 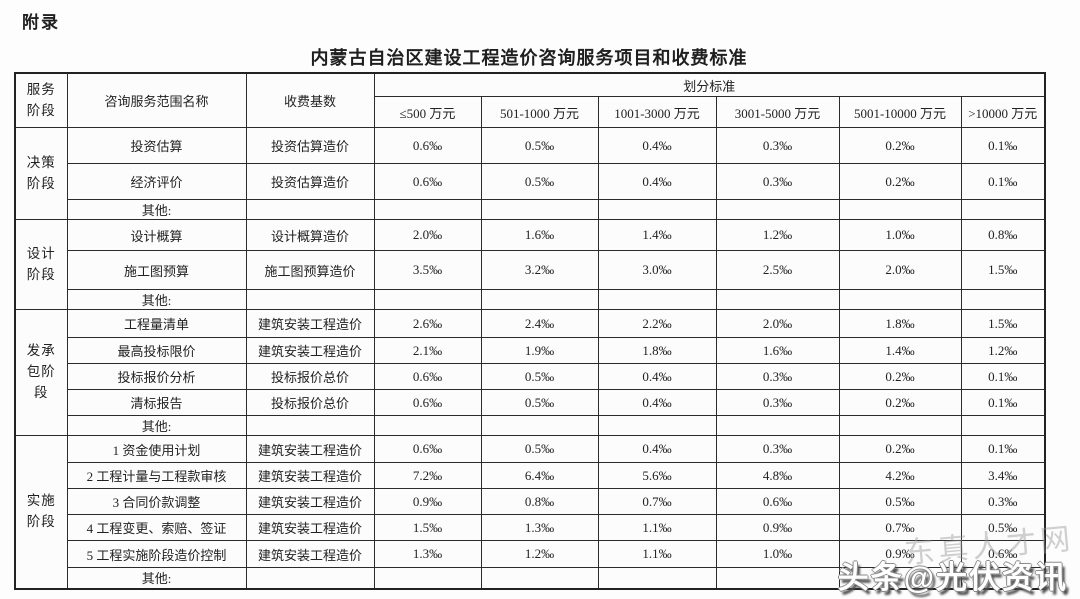 What do you see at coordinates (539, 527) in the screenshot?
I see `rate-value-cell: 1.3‰` at bounding box center [539, 527].